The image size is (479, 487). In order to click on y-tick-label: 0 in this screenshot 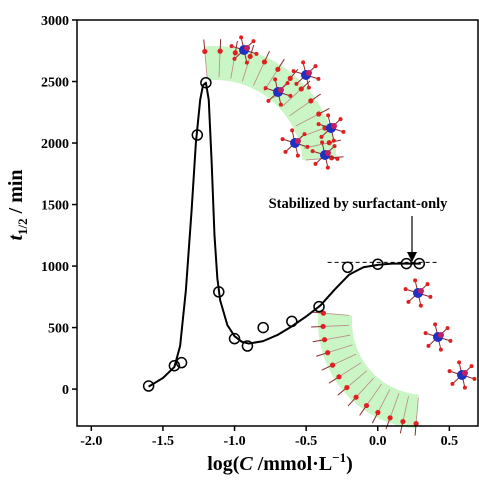, I will do `click(65, 390)`.